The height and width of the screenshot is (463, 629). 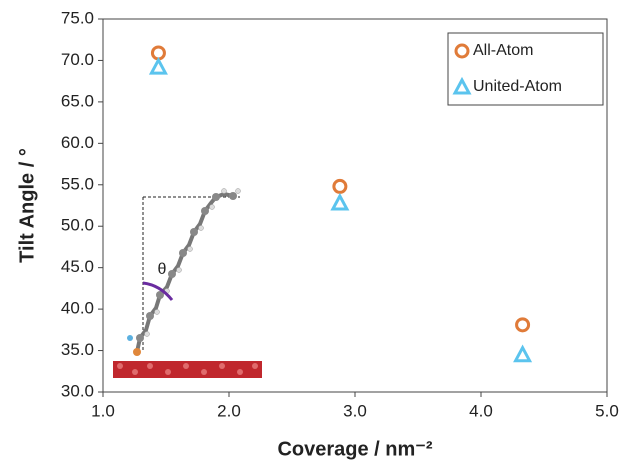 What do you see at coordinates (354, 449) in the screenshot?
I see `x-axis-label: Coverage / nm⁻²` at bounding box center [354, 449].